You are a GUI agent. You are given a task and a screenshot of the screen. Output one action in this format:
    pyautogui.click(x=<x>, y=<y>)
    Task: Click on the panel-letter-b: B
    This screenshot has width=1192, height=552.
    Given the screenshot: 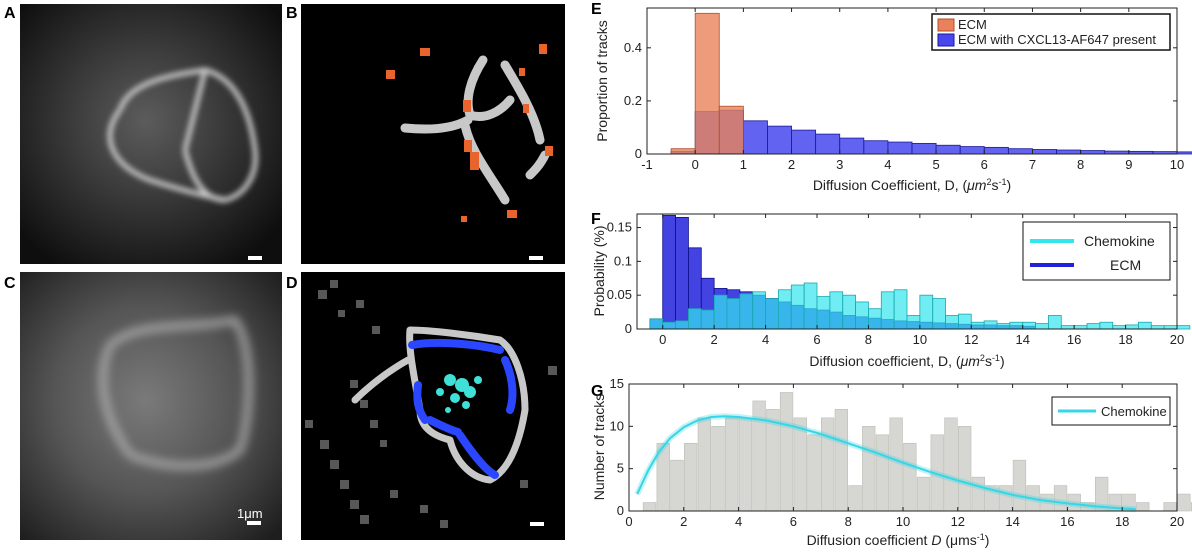 What is the action you would take?
    pyautogui.click(x=292, y=13)
    